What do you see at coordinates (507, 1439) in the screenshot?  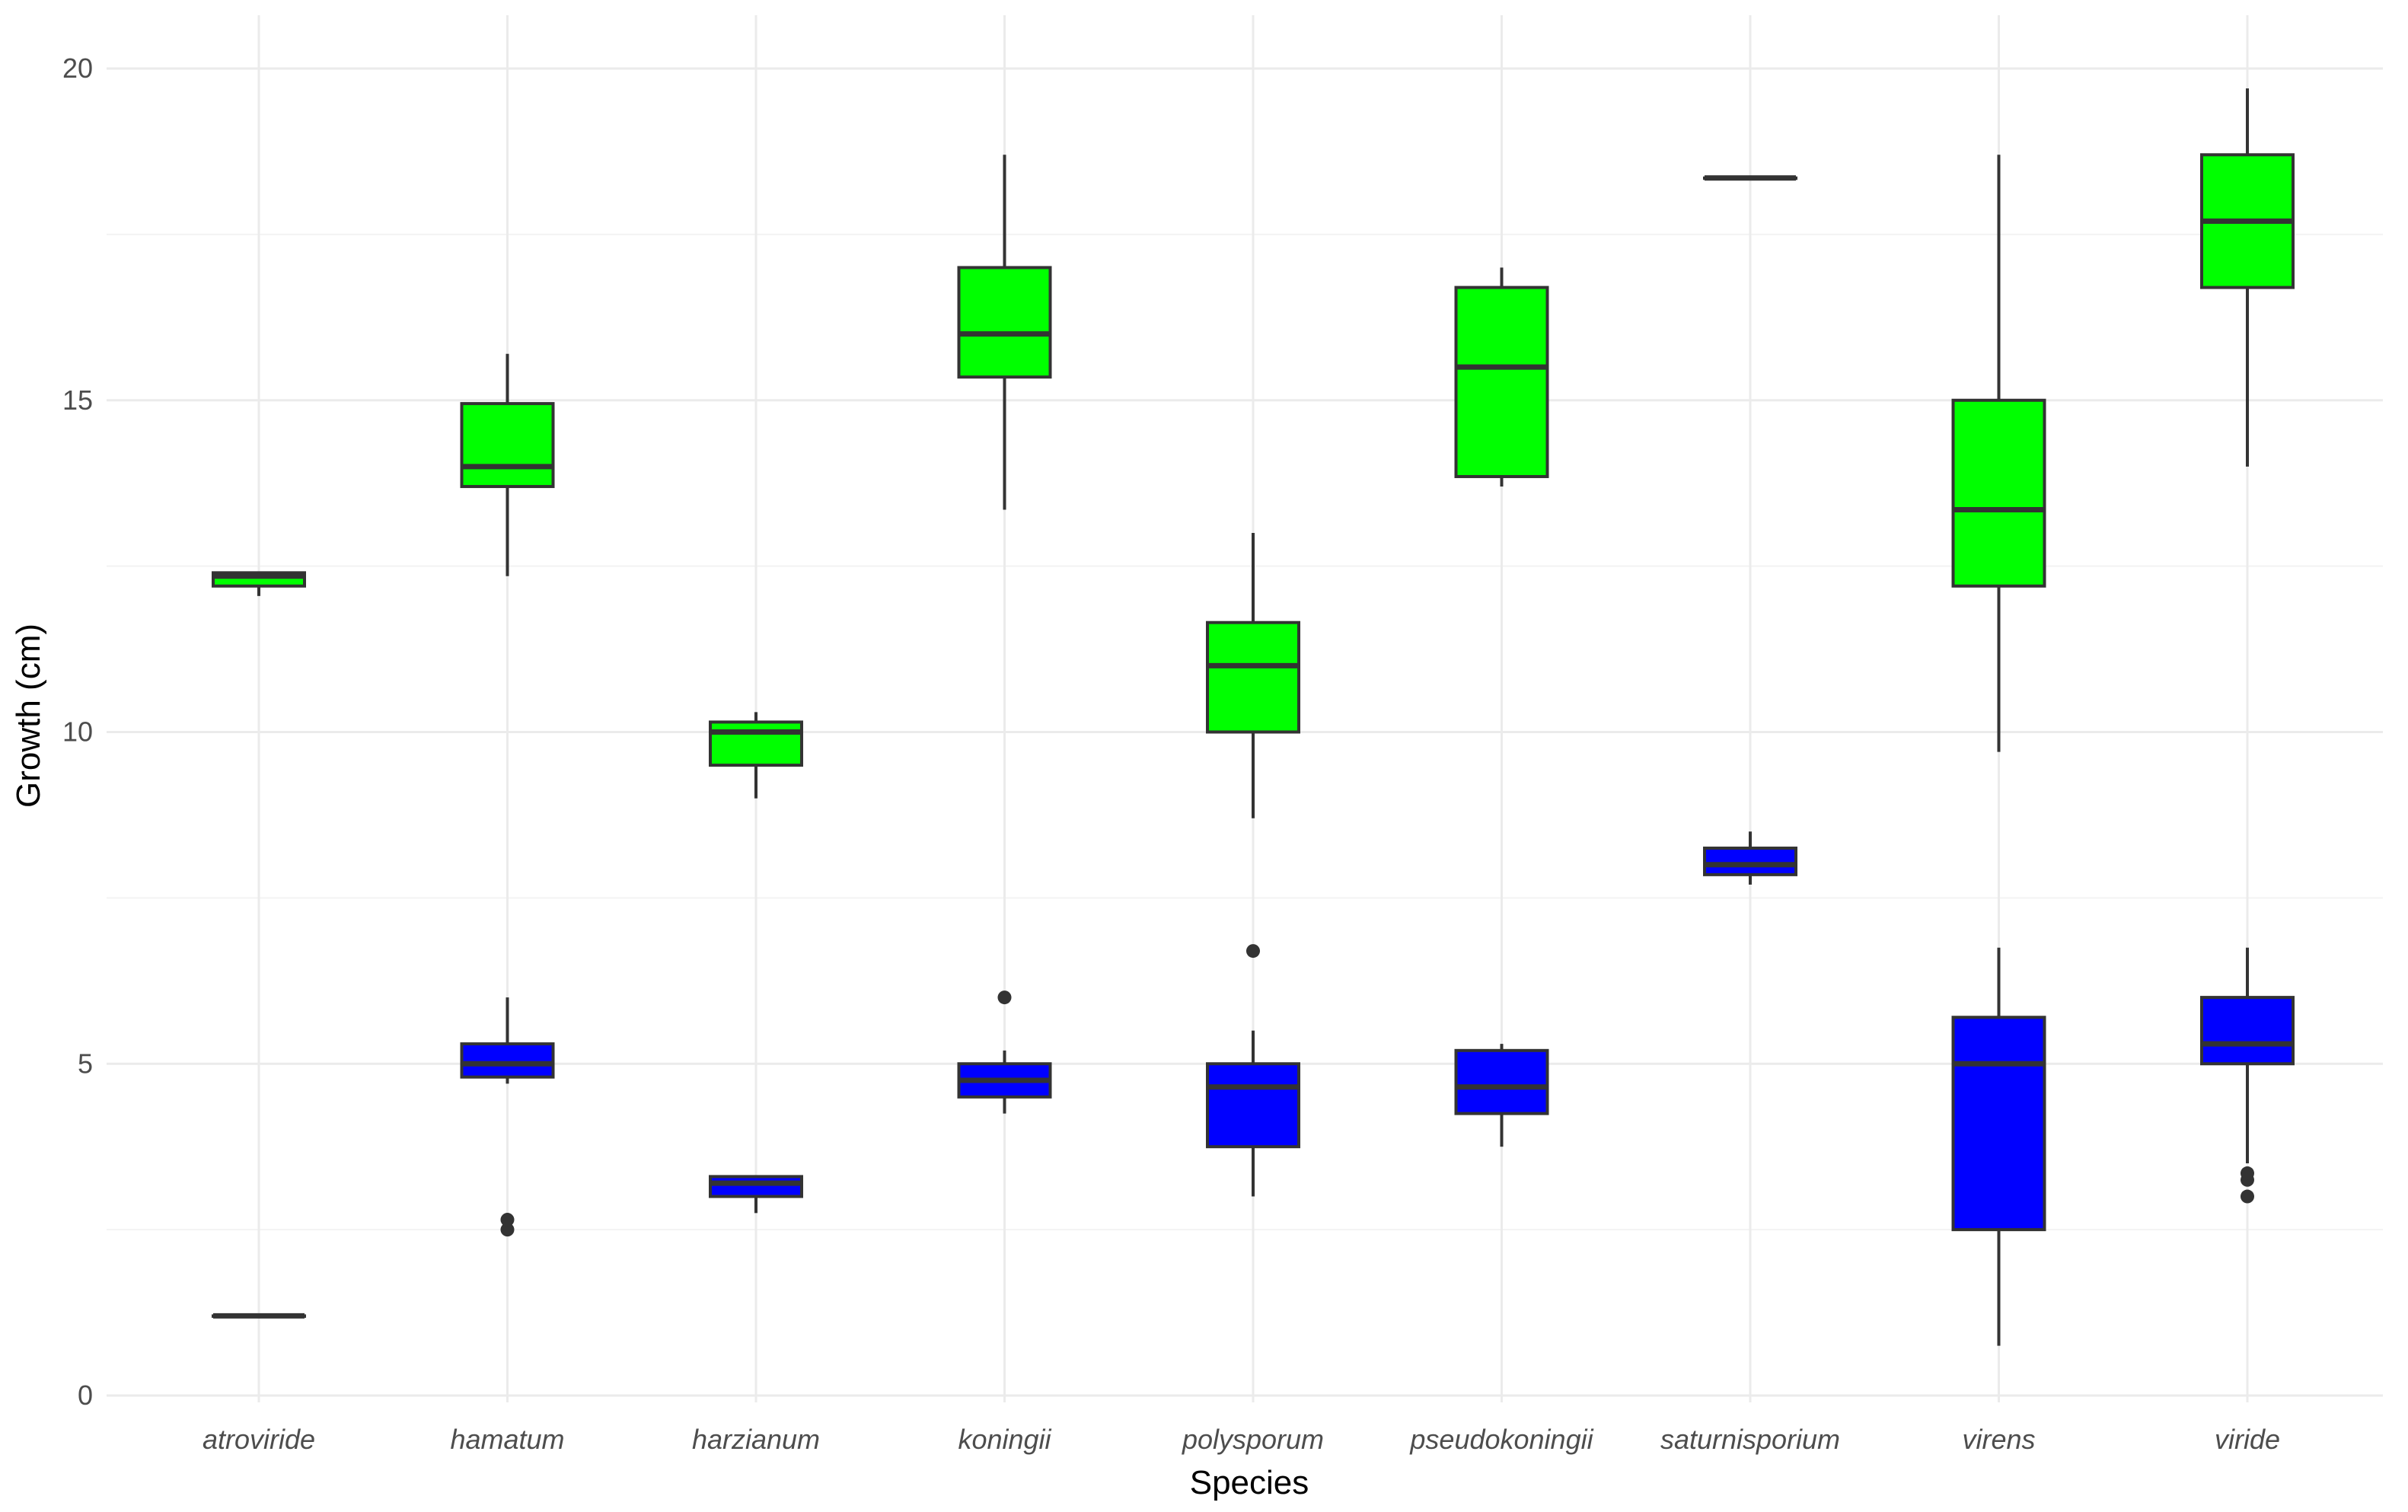 I see `x-tick-label: hamatum` at bounding box center [507, 1439].